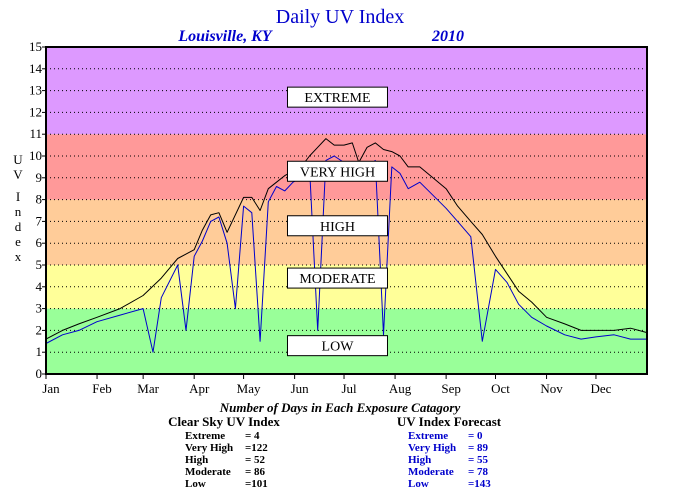 This screenshot has width=680, height=500. I want to click on band-labels: LOW MODERATE HIGH VERY HIGH EXTREME, so click(337, 221).